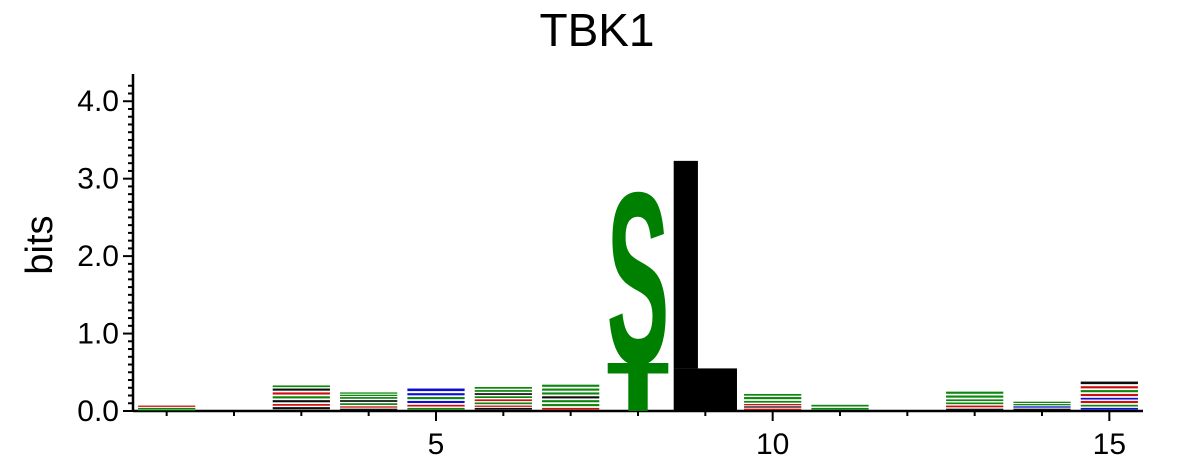 Image resolution: width=1196 pixels, height=471 pixels. What do you see at coordinates (772, 444) in the screenshot?
I see `x-tick-label: 10` at bounding box center [772, 444].